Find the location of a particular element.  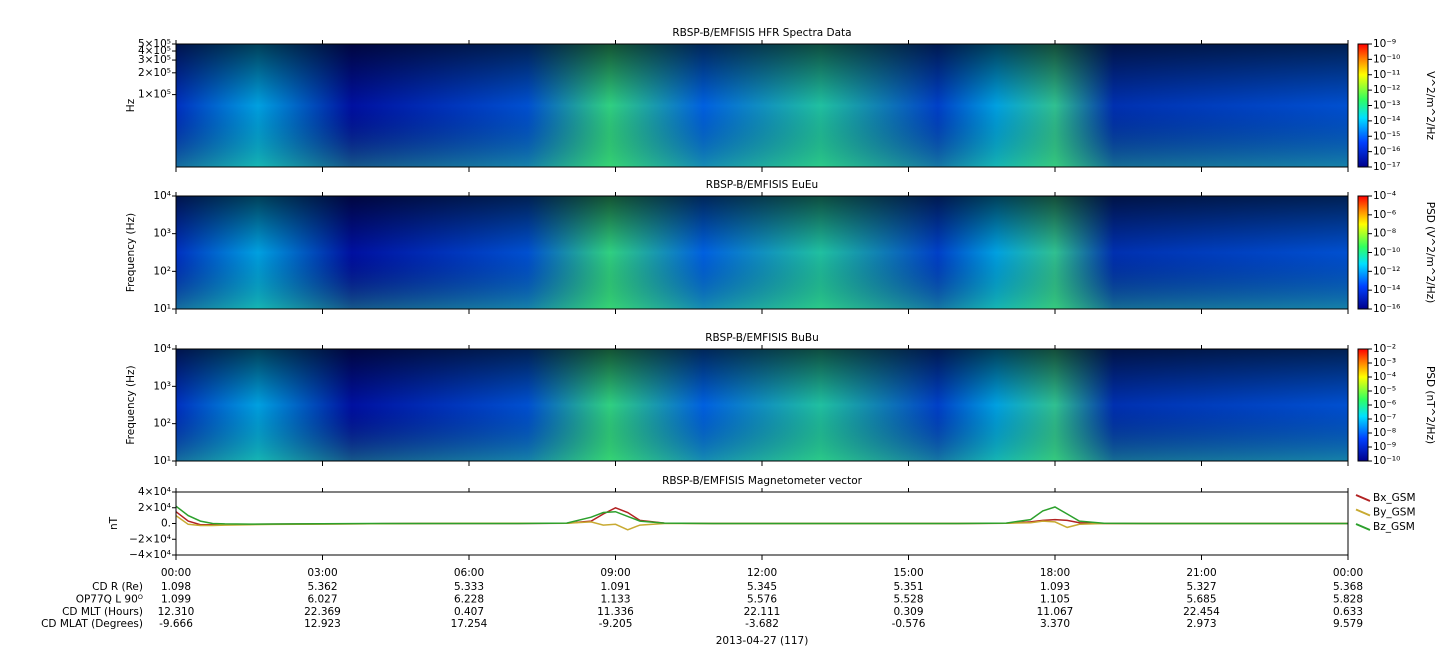

colorbar-tick-label: 10⁻¹³ is located at coordinates (1386, 106).